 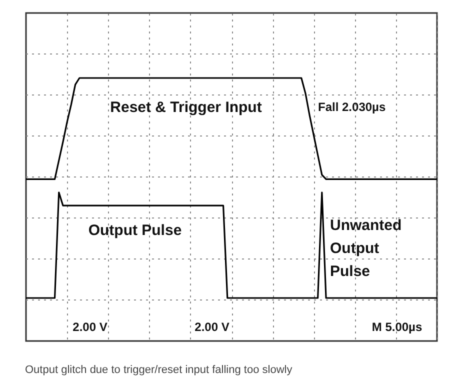 I want to click on annotation: Reset & Trigger Input, so click(x=186, y=107).